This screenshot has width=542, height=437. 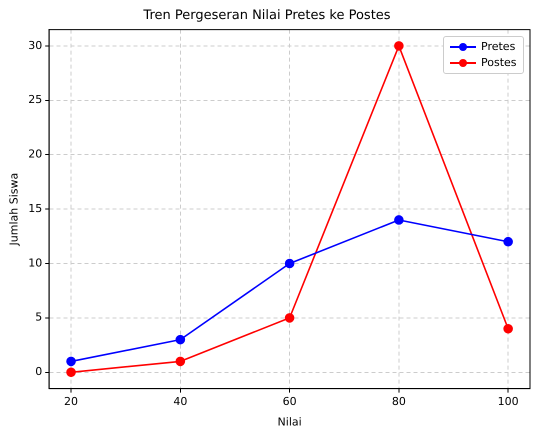 I want to click on y-tick-label: 25, so click(x=35, y=99).